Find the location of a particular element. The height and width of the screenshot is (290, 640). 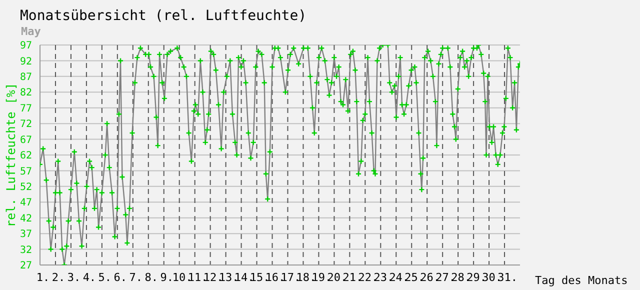

x-tick-label: 8. is located at coordinates (151, 277).